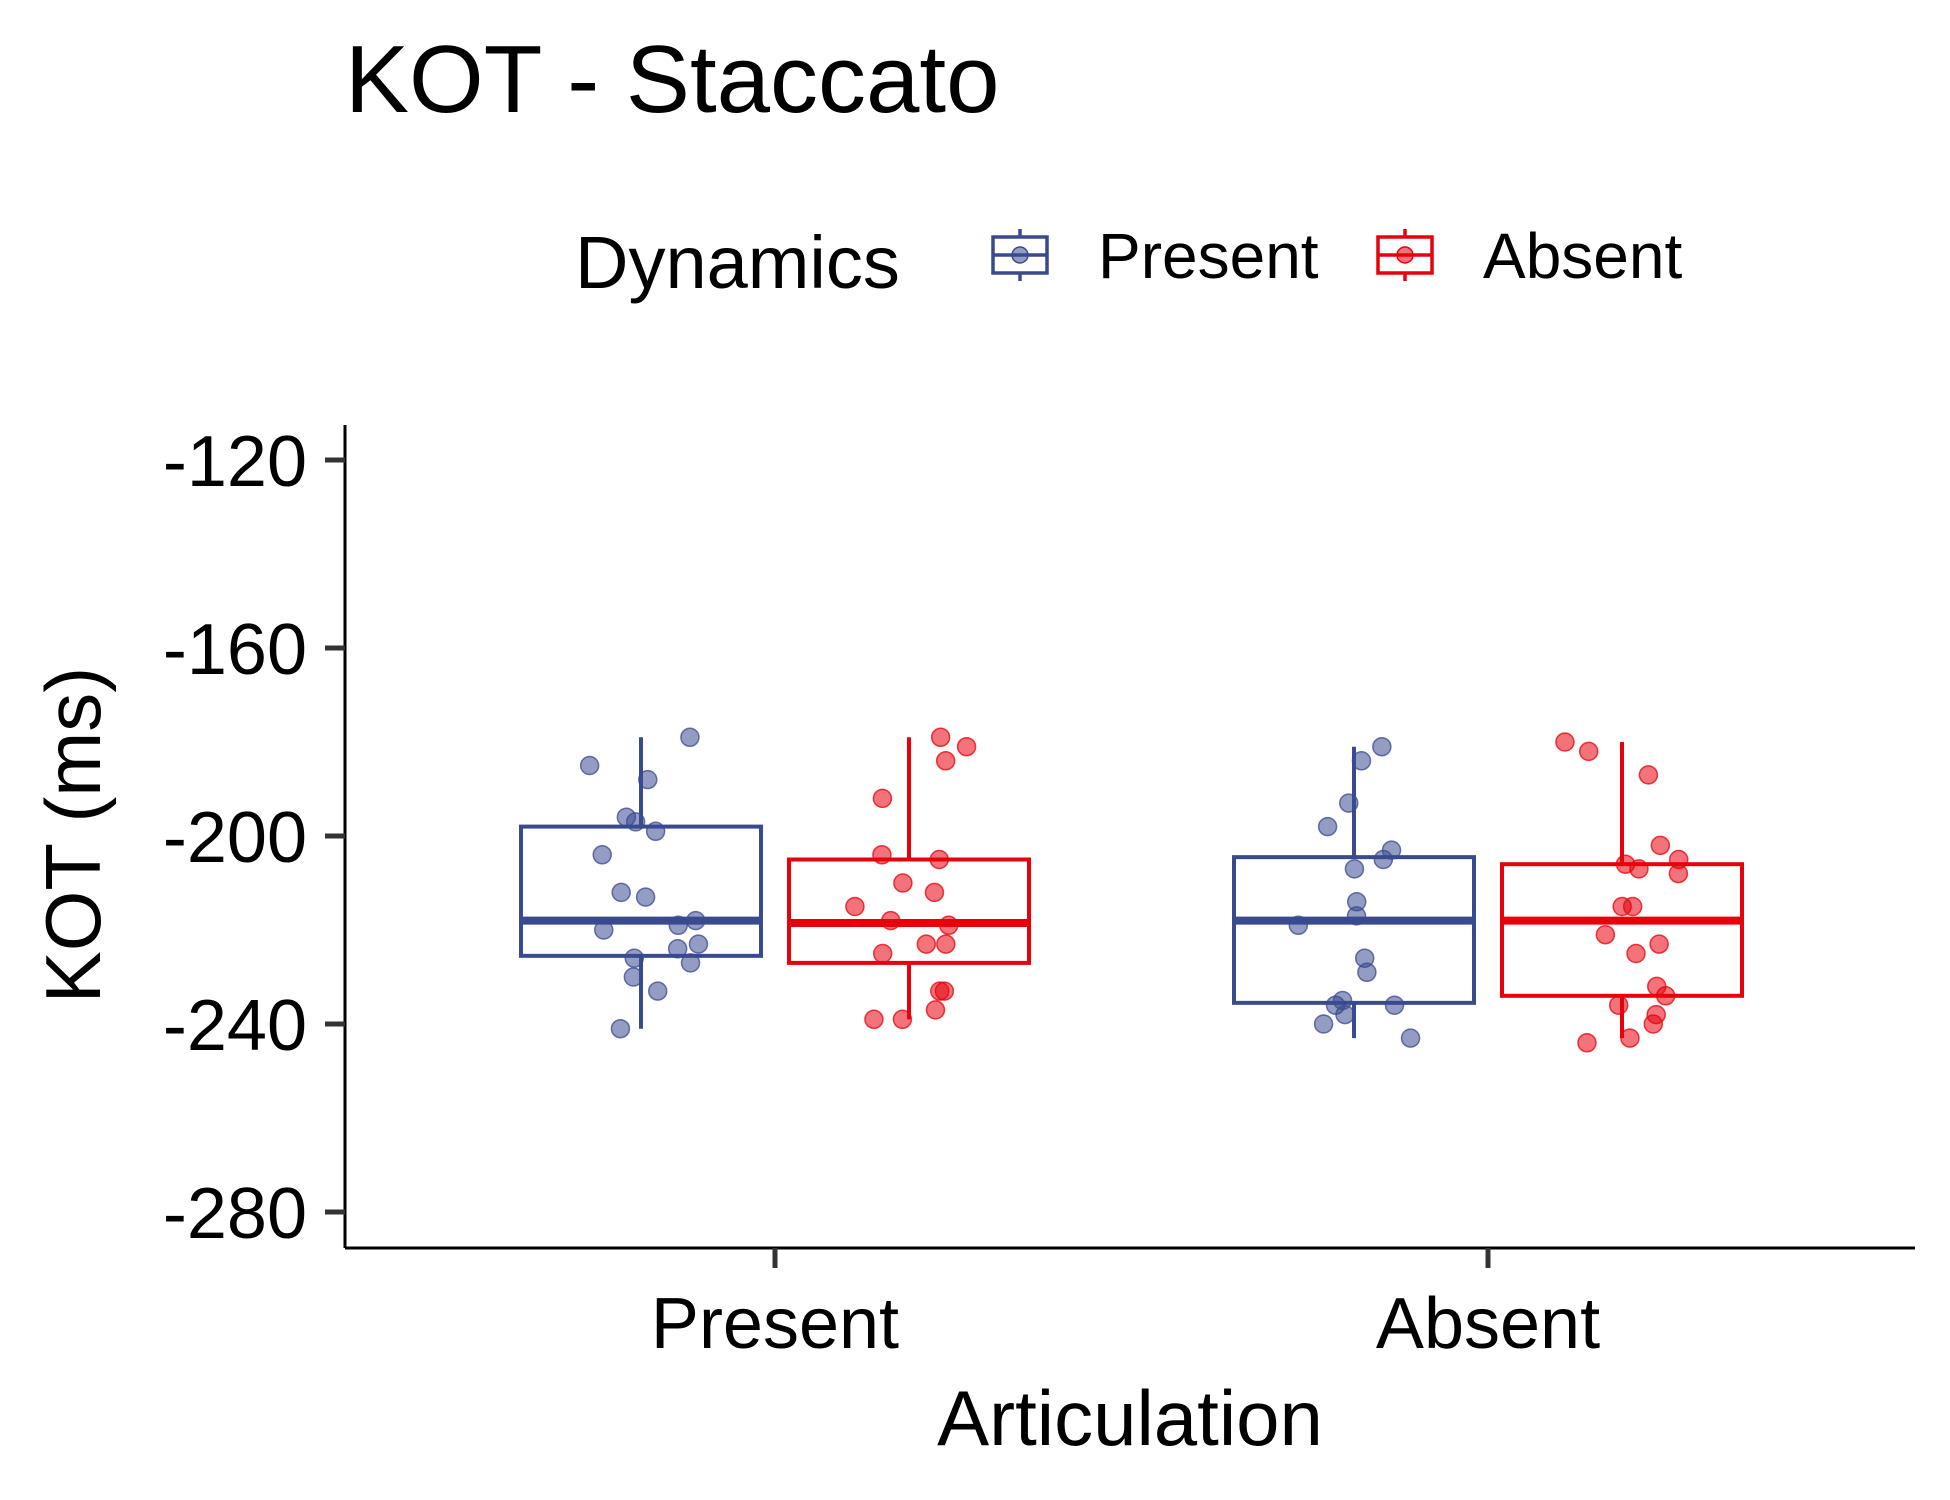 This screenshot has height=1500, width=1950. Describe the element at coordinates (235, 838) in the screenshot. I see `y-tick-label: -200` at that location.